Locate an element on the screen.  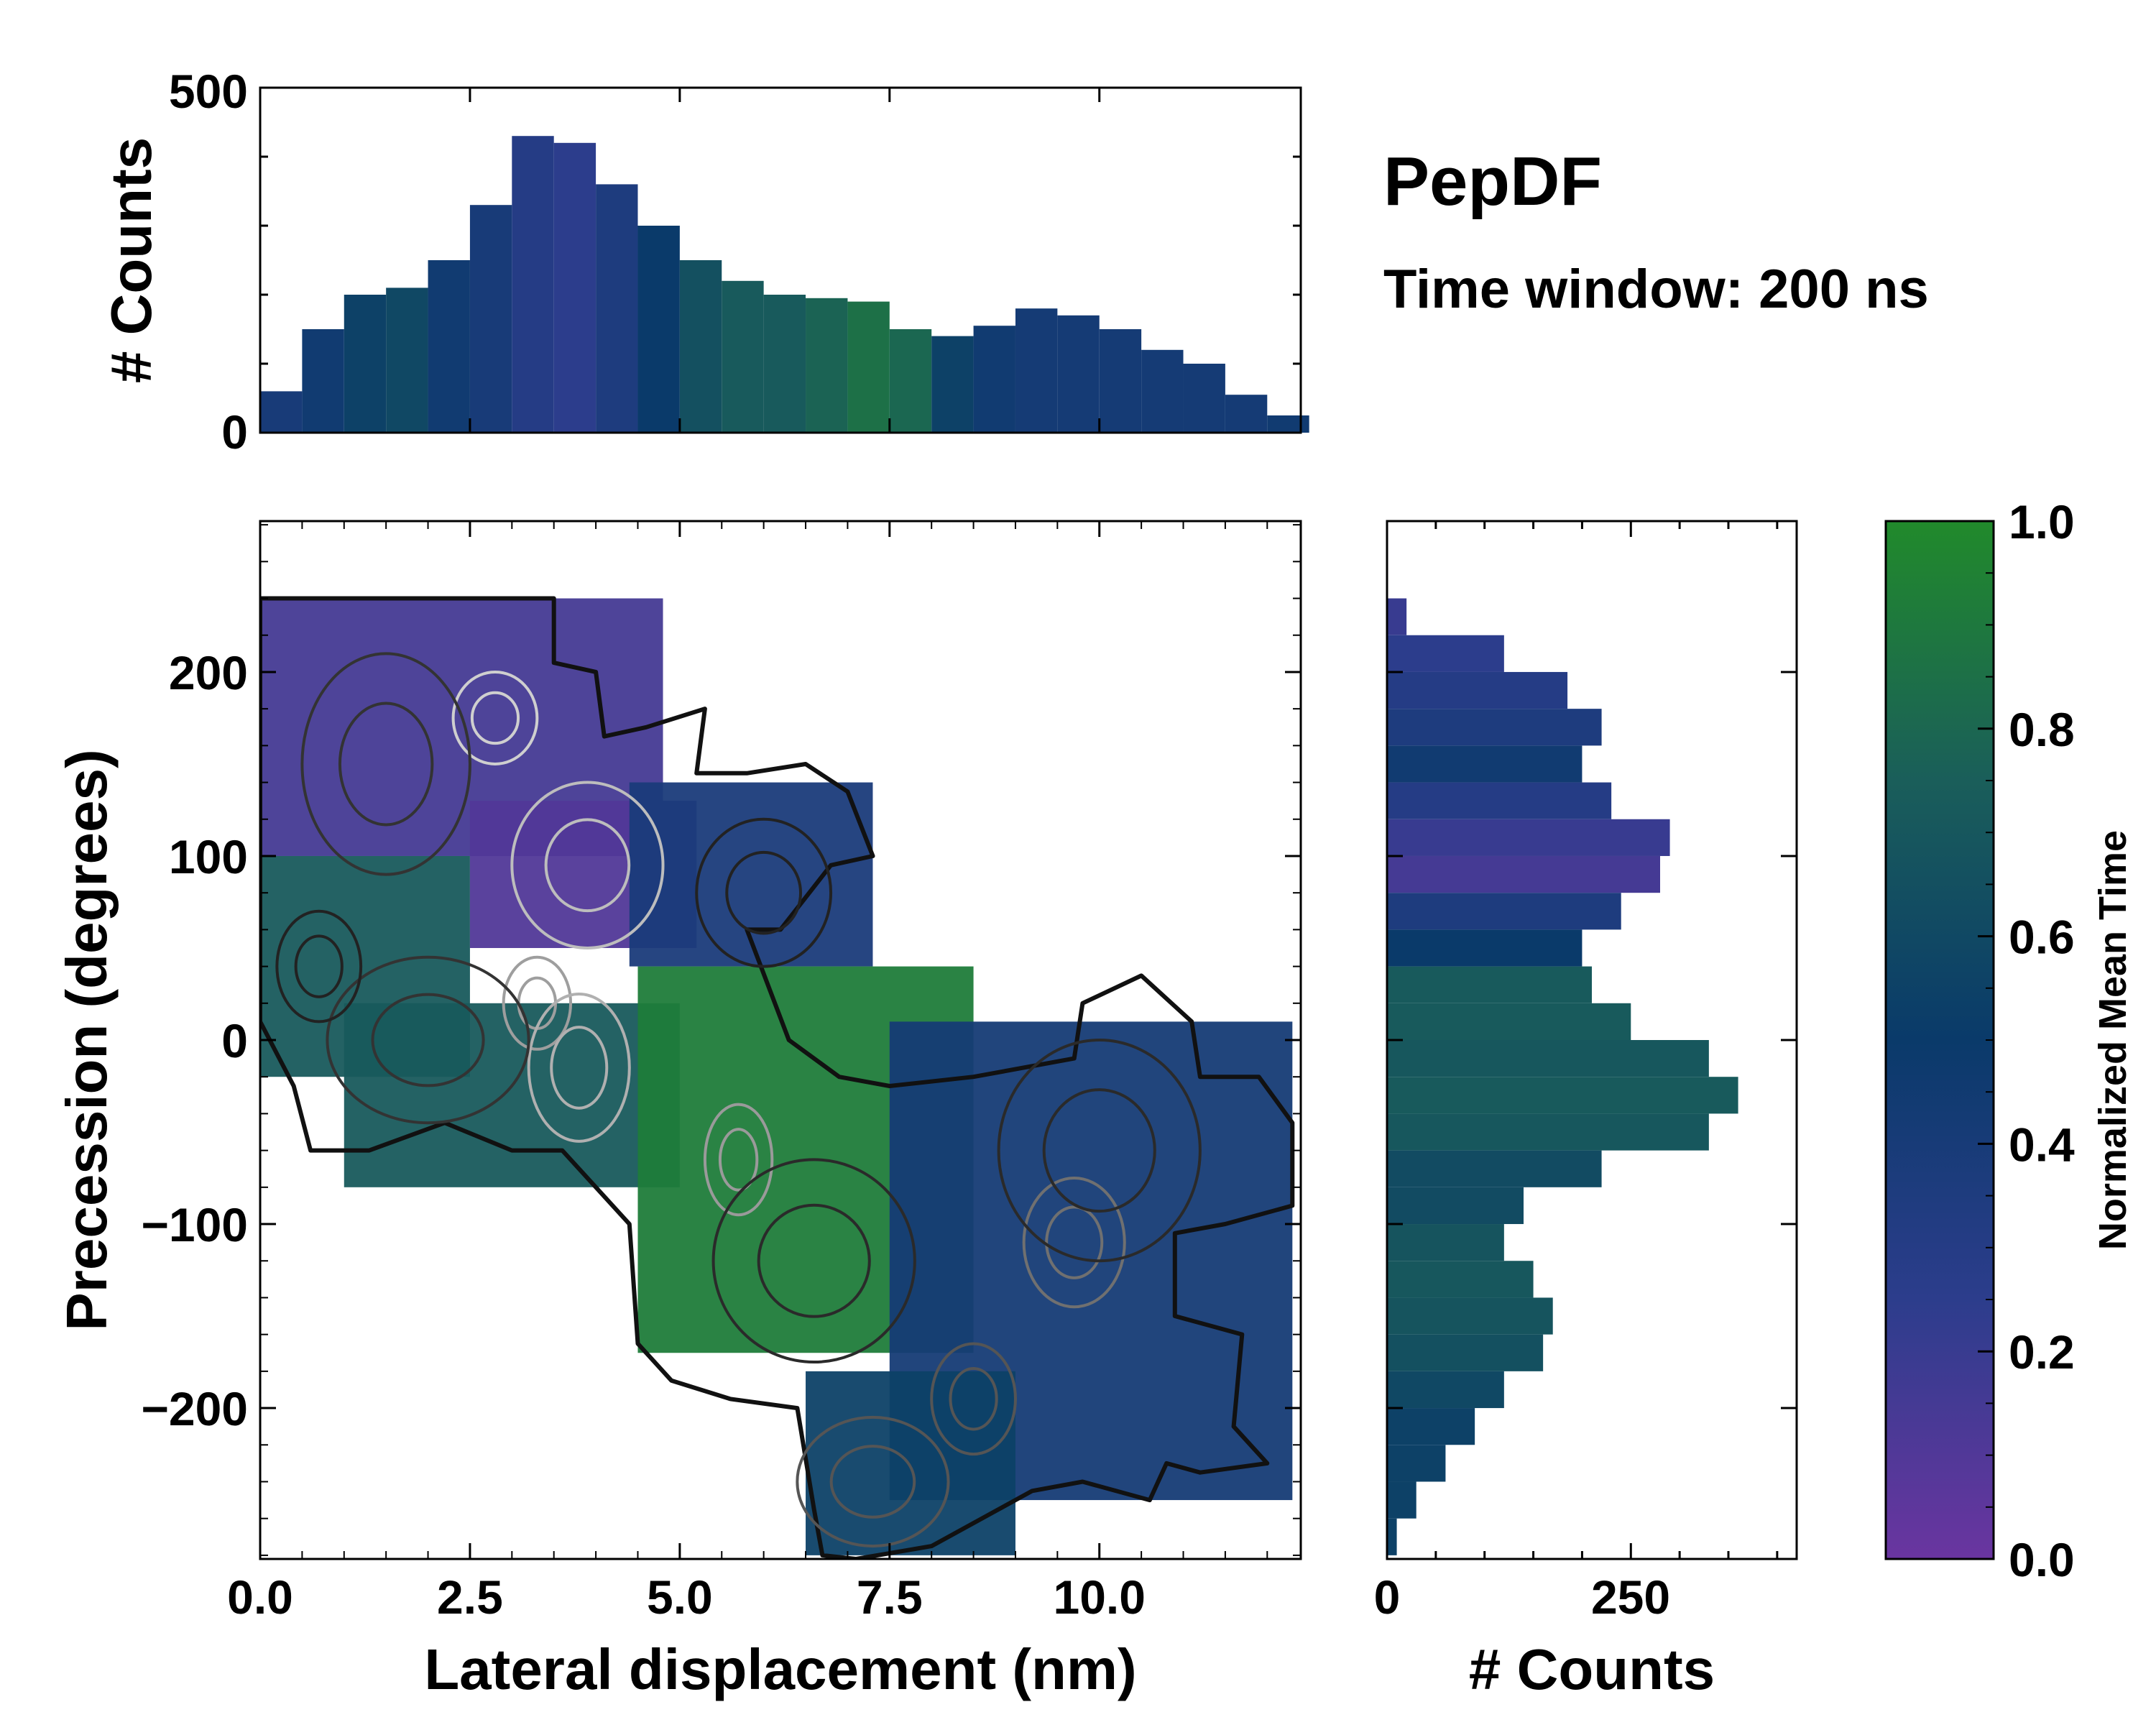
chart-subtitle: Time window: 200 ns is located at coordinates (1656, 289).